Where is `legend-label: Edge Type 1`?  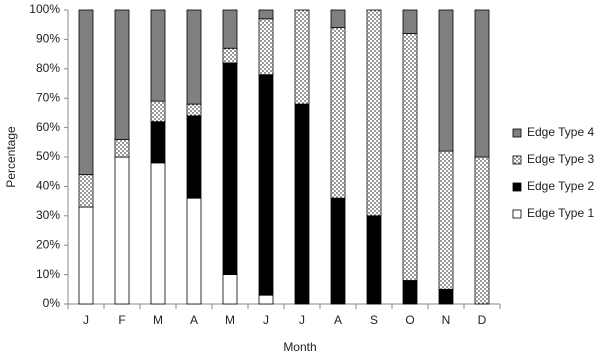 legend-label: Edge Type 1 is located at coordinates (560, 213).